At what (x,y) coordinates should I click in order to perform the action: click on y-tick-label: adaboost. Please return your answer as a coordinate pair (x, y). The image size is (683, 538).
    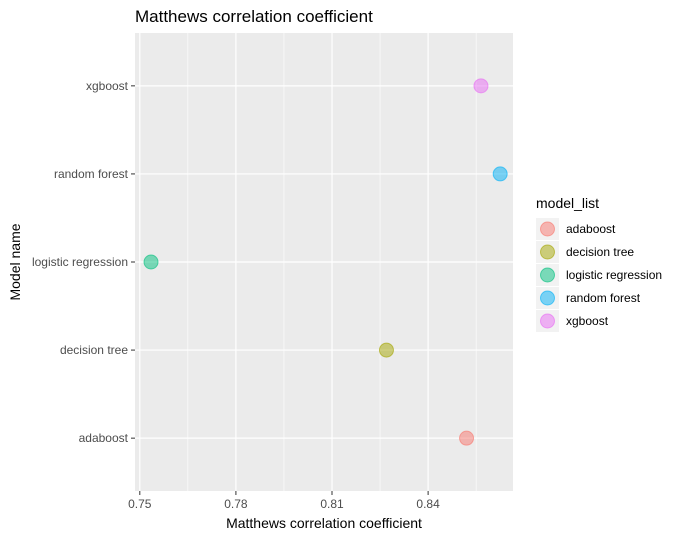
    Looking at the image, I should click on (104, 438).